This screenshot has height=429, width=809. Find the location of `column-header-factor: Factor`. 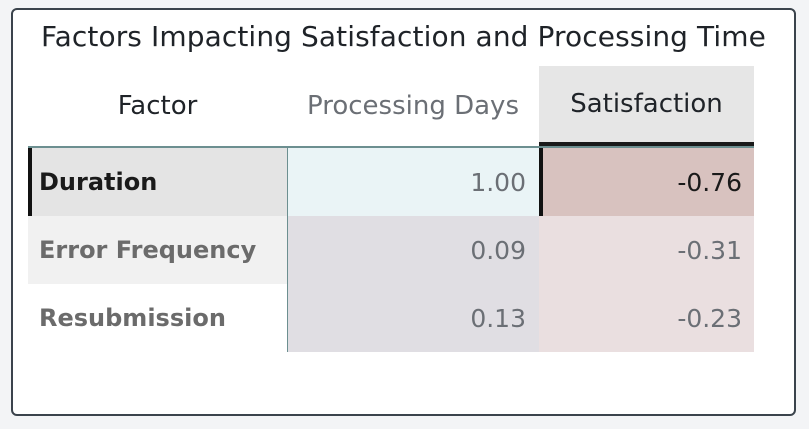

column-header-factor: Factor is located at coordinates (157, 106).